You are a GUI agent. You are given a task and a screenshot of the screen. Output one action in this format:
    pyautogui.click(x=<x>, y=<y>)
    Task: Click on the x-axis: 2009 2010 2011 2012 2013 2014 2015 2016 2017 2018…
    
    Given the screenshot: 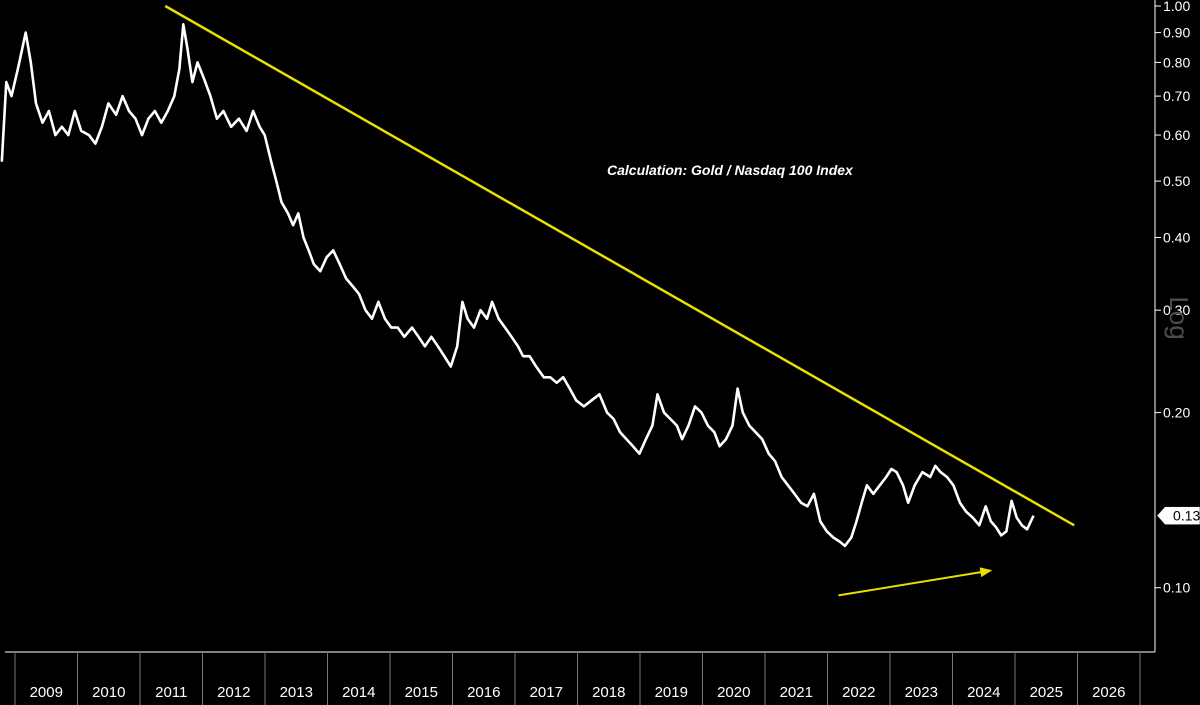 What is the action you would take?
    pyautogui.click(x=580, y=678)
    